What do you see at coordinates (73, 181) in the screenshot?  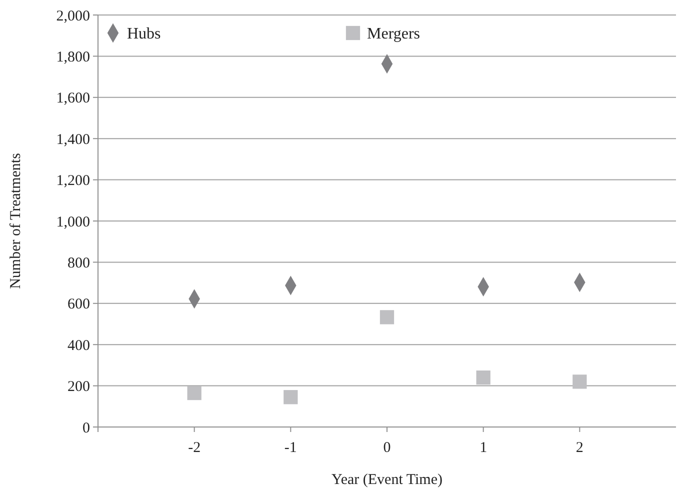 I see `y-tick-label: 1,200` at bounding box center [73, 181].